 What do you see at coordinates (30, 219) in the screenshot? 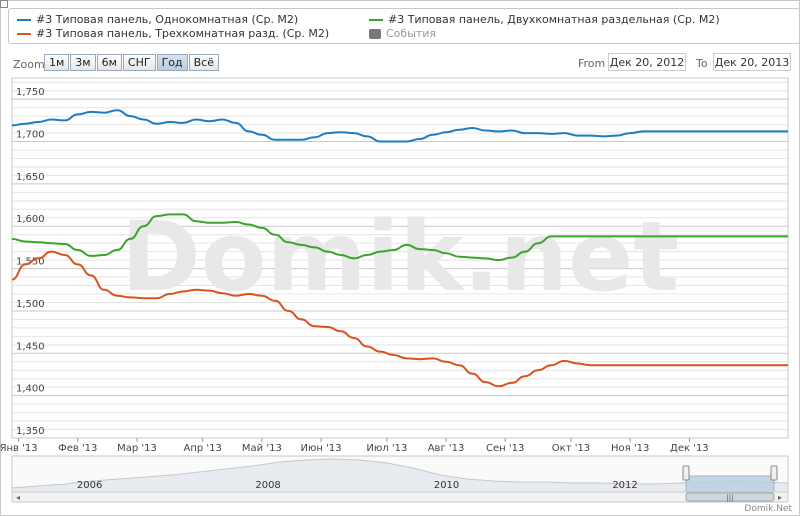
I see `y-tick-label: 1,600` at bounding box center [30, 219].